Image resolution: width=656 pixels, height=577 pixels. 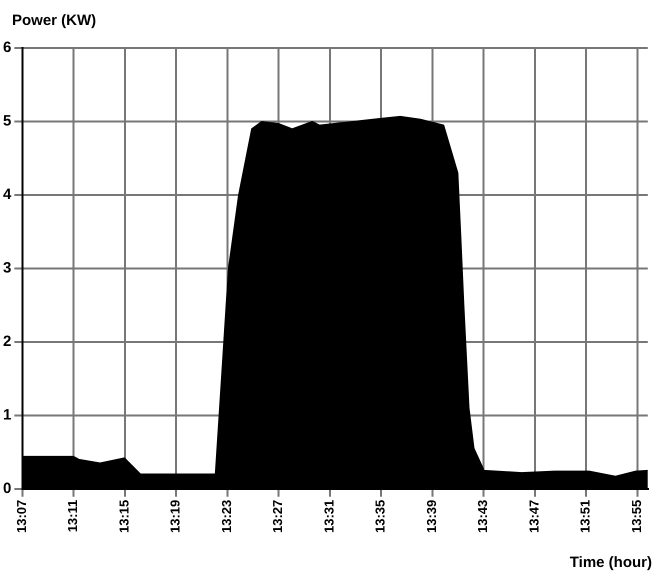 What do you see at coordinates (7, 341) in the screenshot?
I see `y-tick-label: 2` at bounding box center [7, 341].